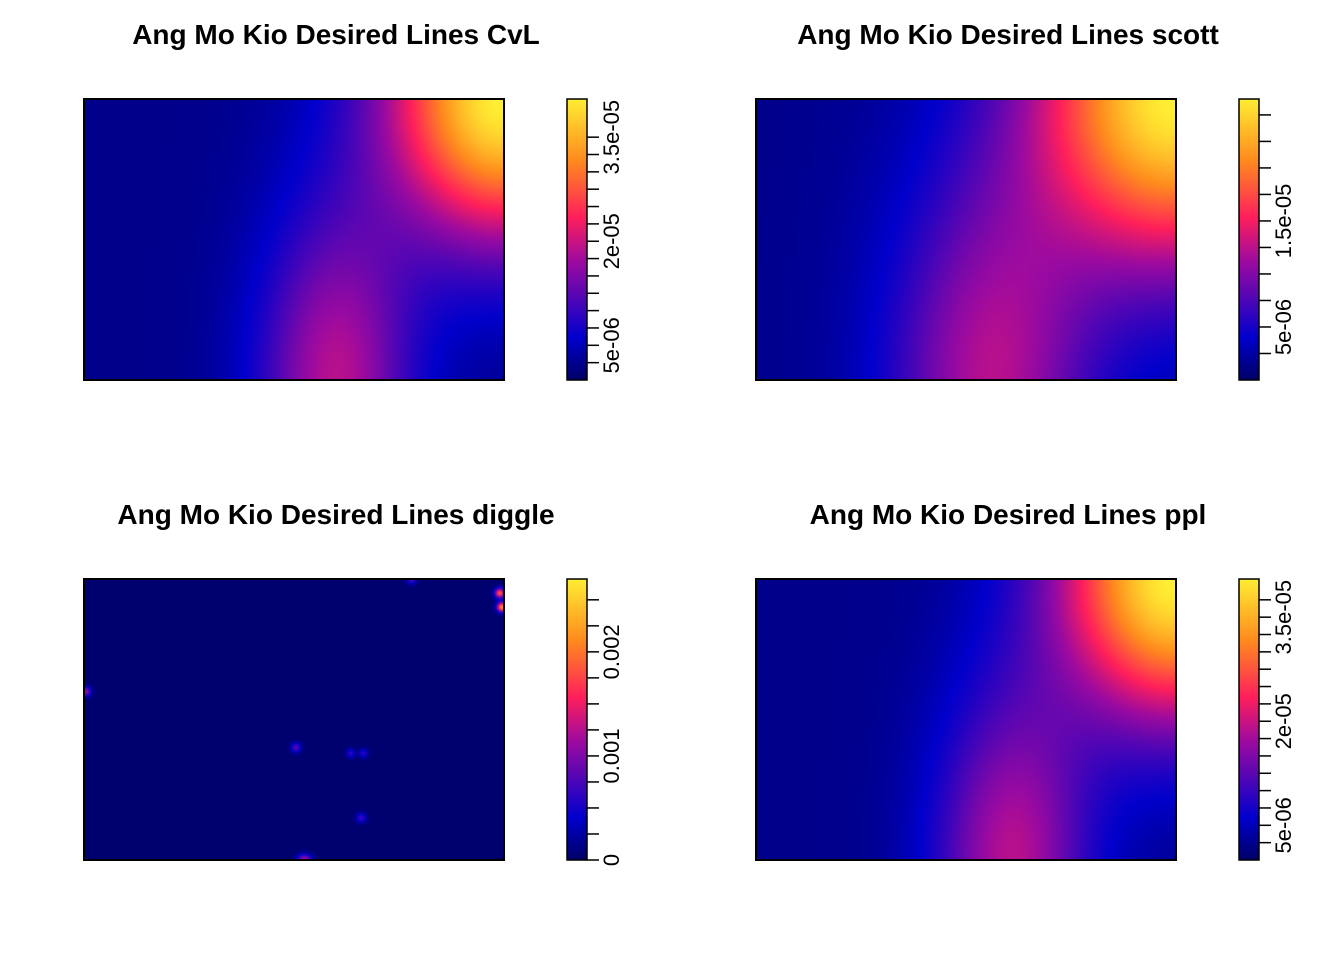  Describe the element at coordinates (336, 34) in the screenshot. I see `chart-title: Ang Mo Kio Desired Lines CvL` at that location.